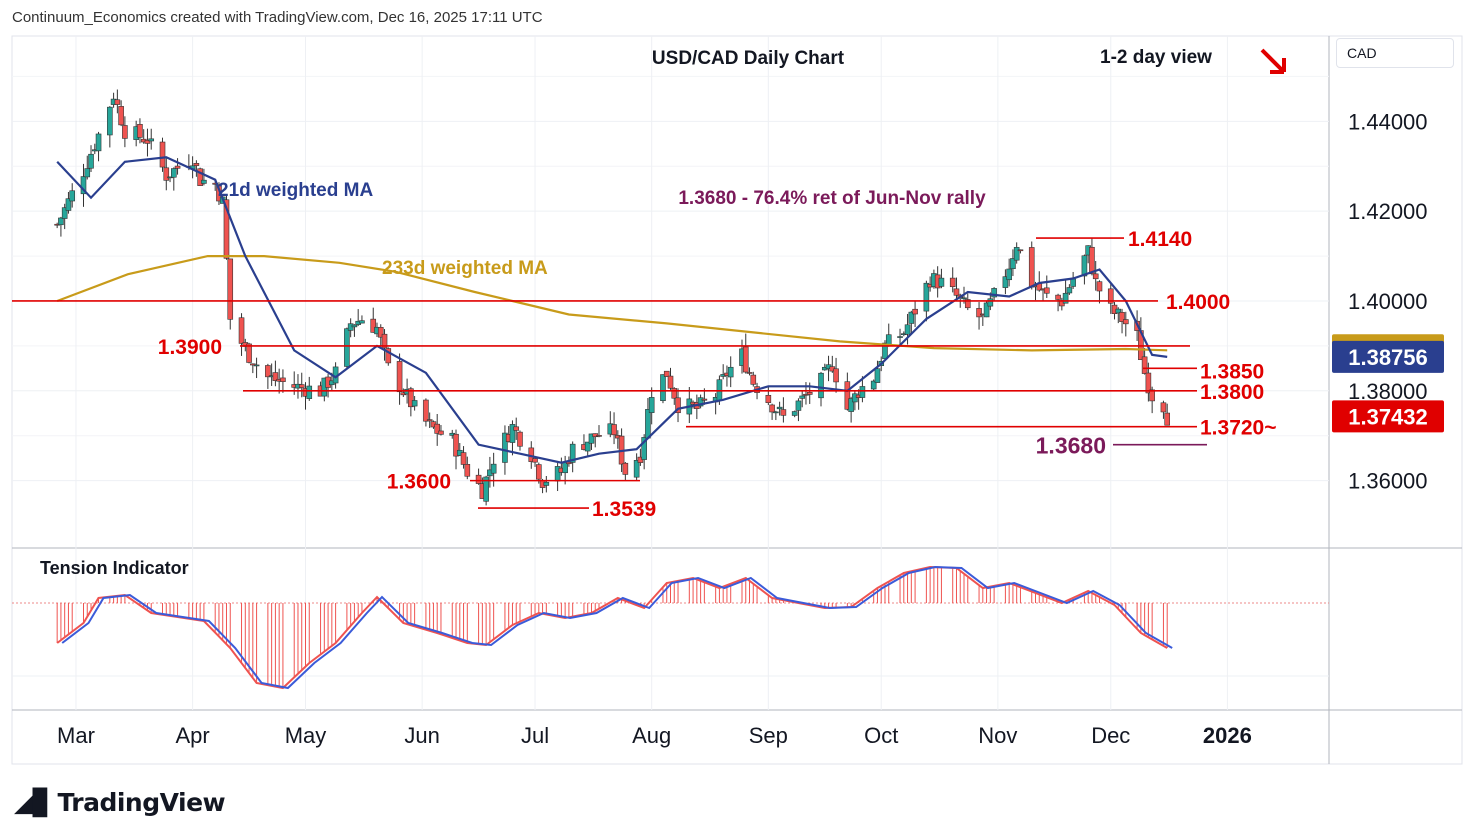 The image size is (1474, 840). What do you see at coordinates (768, 735) in the screenshot?
I see `x-tick-label: Sep` at bounding box center [768, 735].